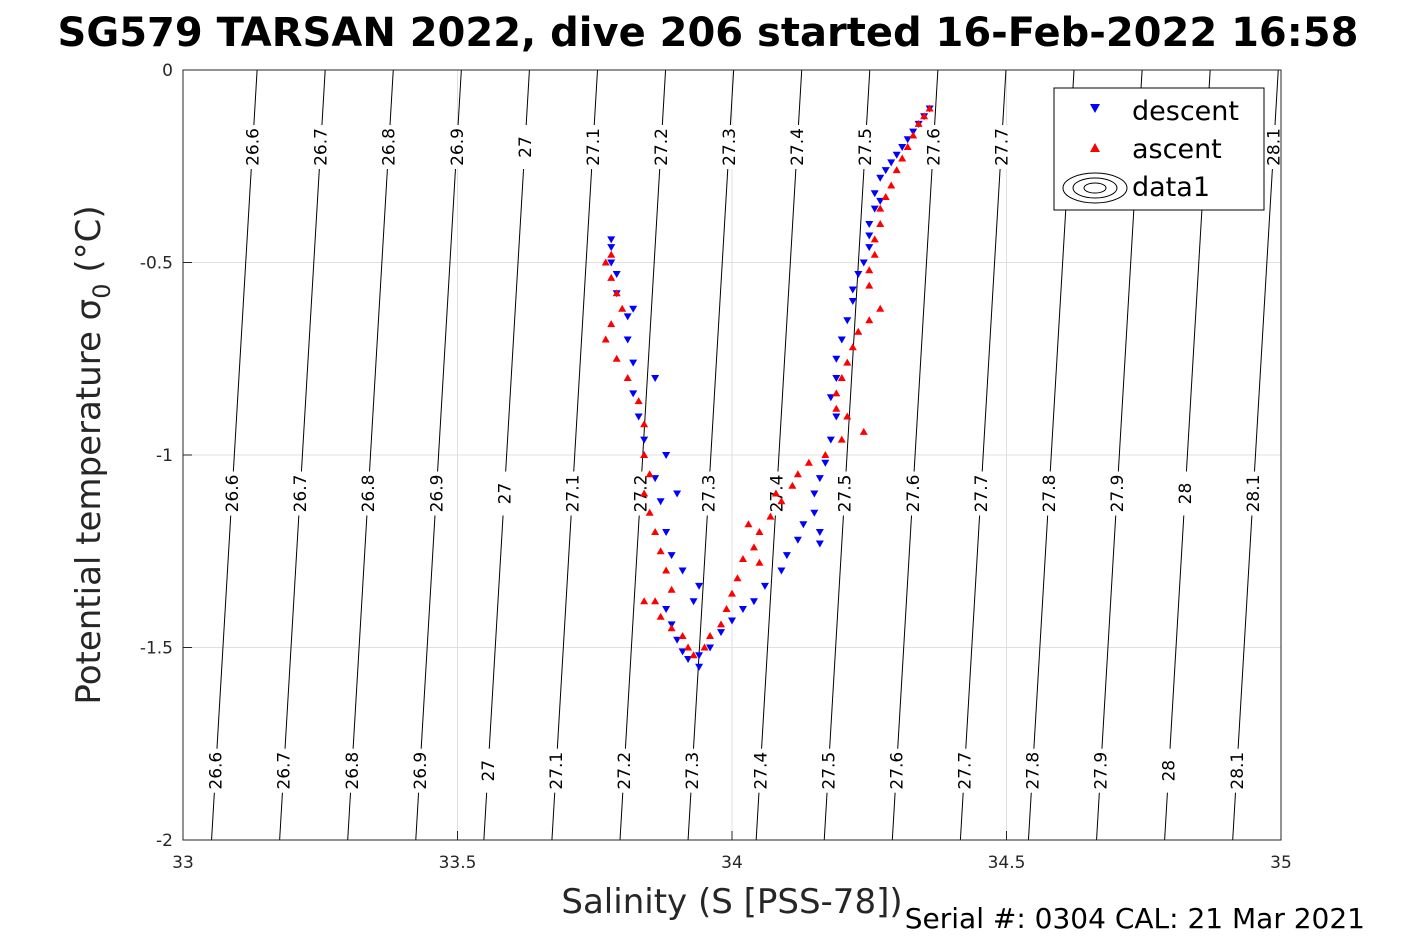 This screenshot has height=945, width=1417. What do you see at coordinates (732, 863) in the screenshot?
I see `x-tick-label: 34` at bounding box center [732, 863].